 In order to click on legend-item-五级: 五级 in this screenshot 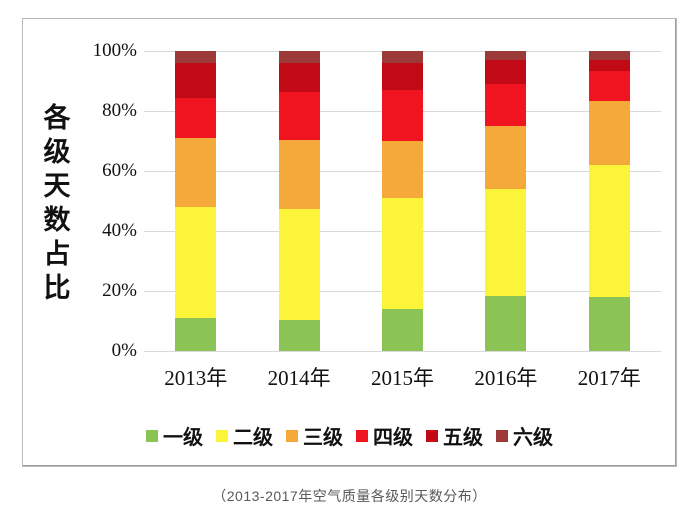, I will do `click(454, 435)`.